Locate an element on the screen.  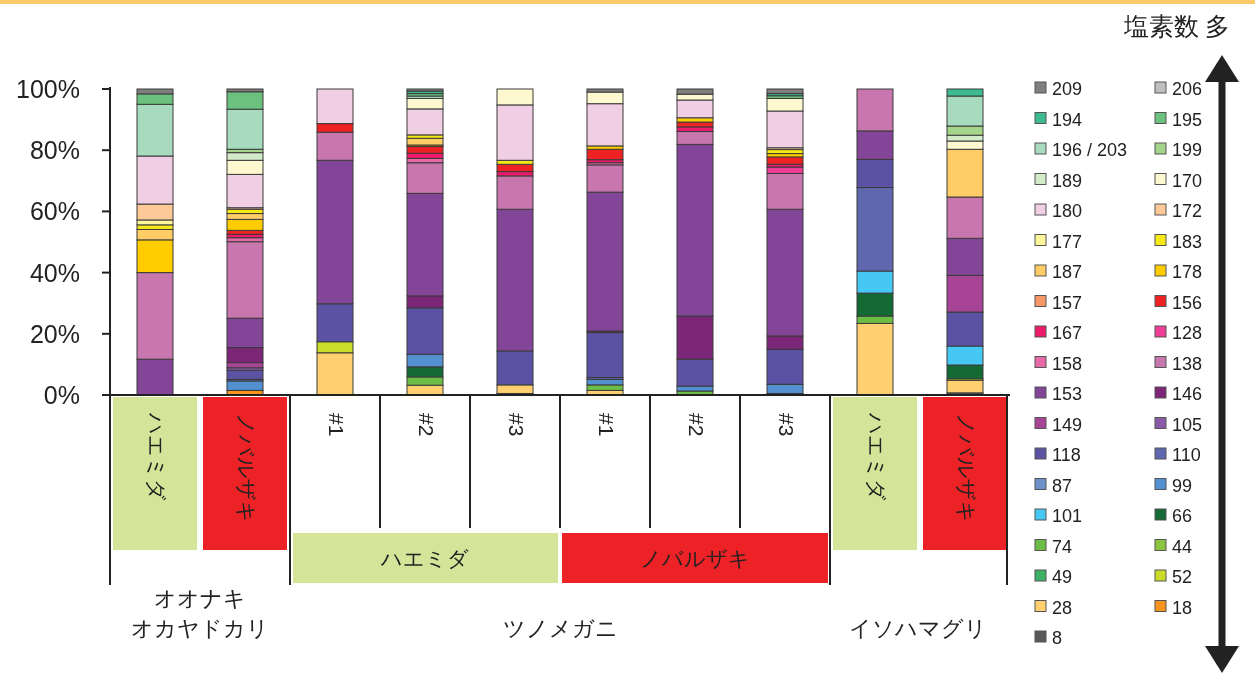
legend-label: 138 is located at coordinates (1187, 363).